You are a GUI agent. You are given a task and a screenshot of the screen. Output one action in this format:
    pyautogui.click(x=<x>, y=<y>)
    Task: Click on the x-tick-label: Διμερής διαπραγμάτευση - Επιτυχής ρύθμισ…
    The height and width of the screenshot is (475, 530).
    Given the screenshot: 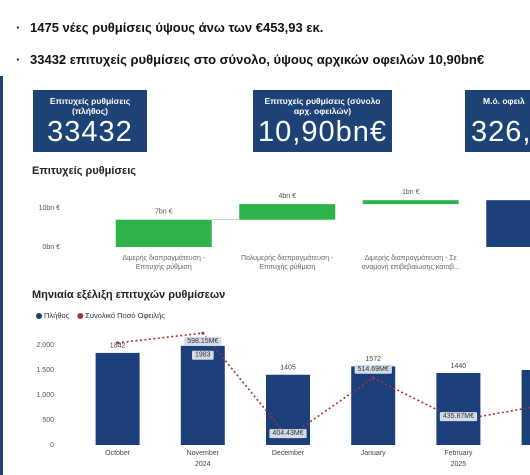 What is the action you would take?
    pyautogui.click(x=164, y=263)
    